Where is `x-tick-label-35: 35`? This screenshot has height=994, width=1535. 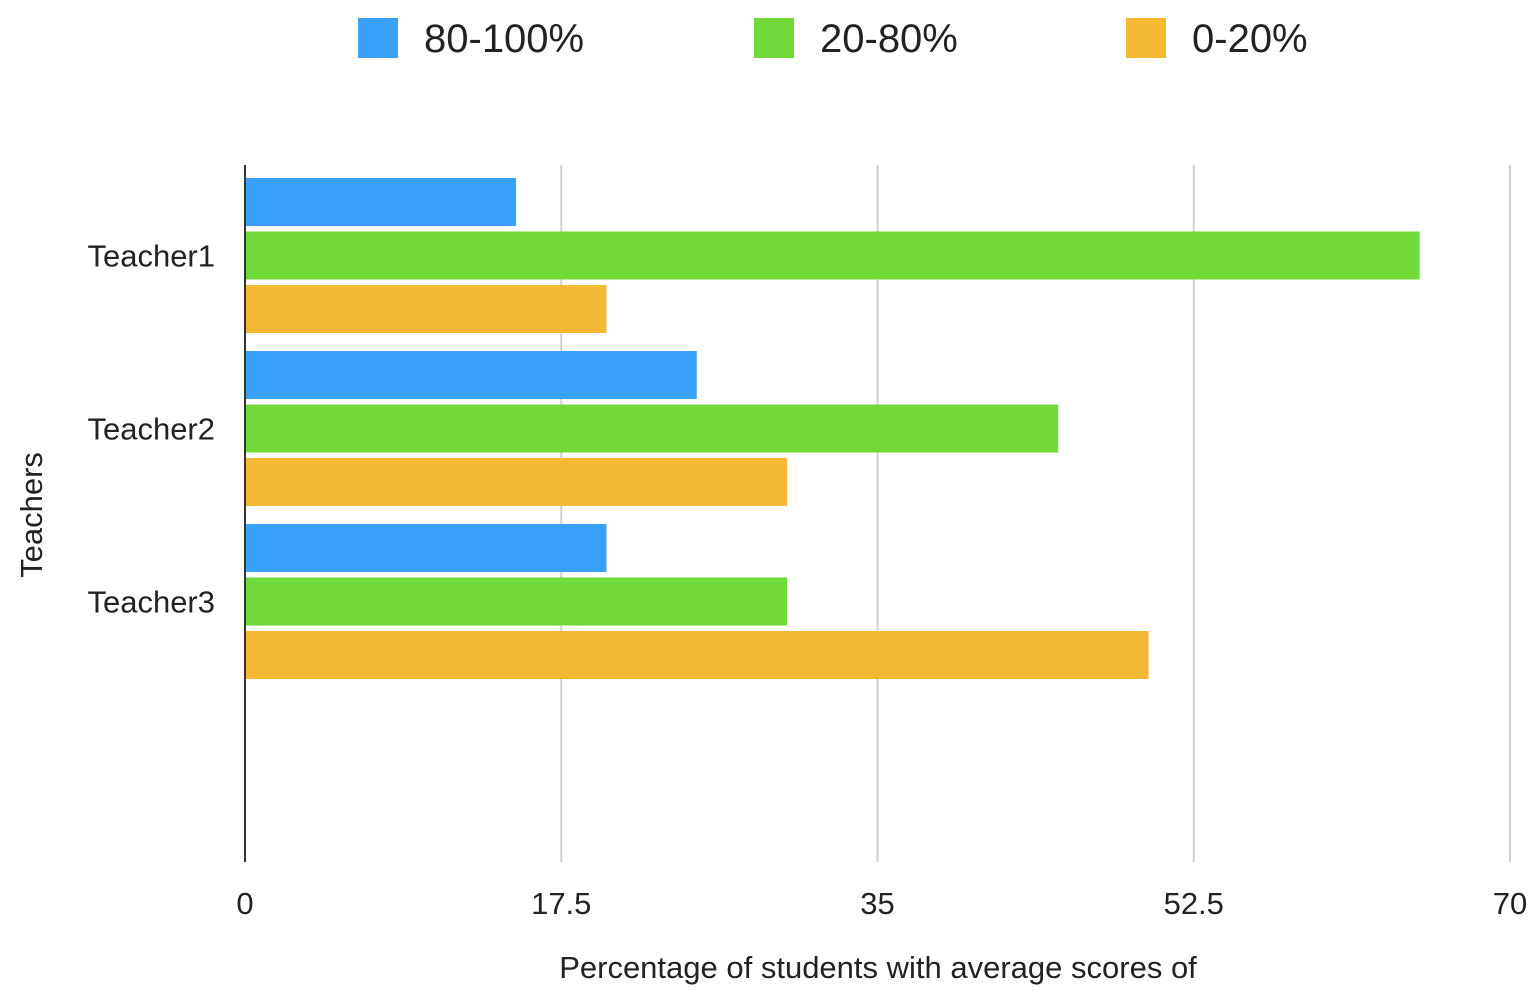
x-tick-label-35: 35 is located at coordinates (877, 903).